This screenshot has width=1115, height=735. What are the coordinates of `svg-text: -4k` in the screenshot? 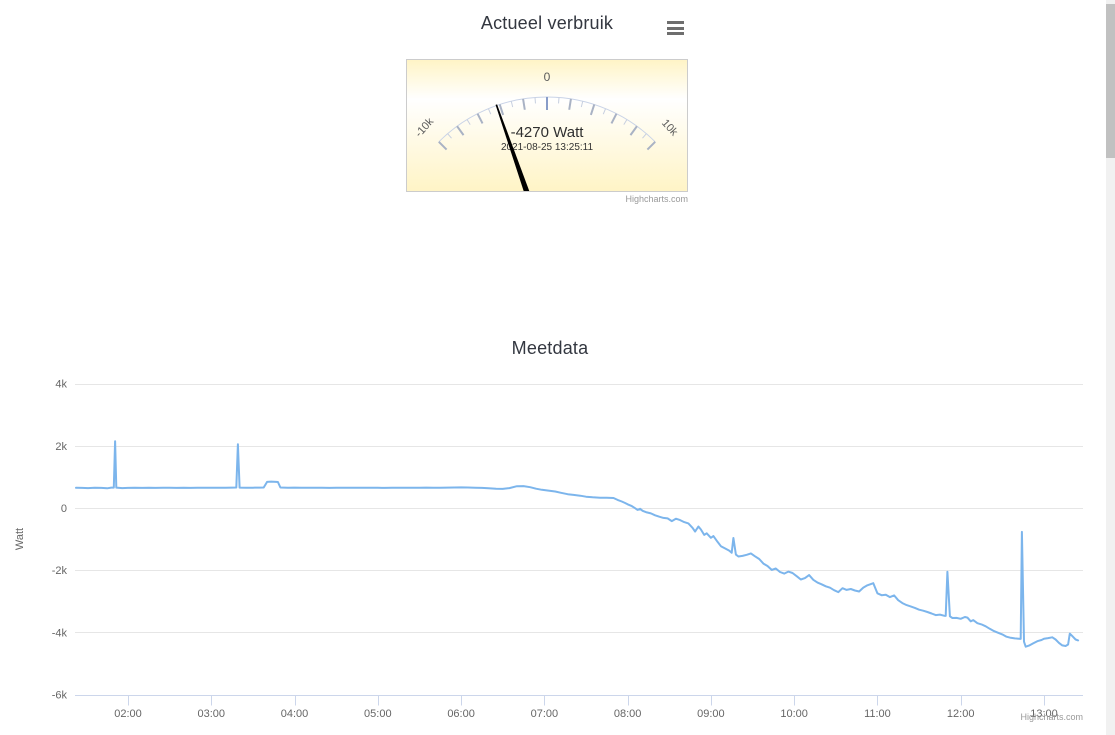 It's located at (60, 633).